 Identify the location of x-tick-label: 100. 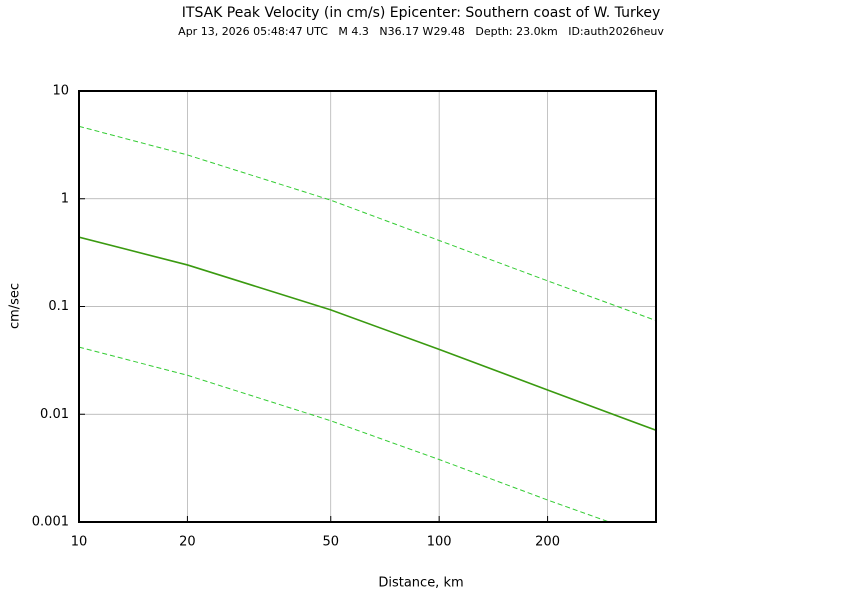
(439, 542).